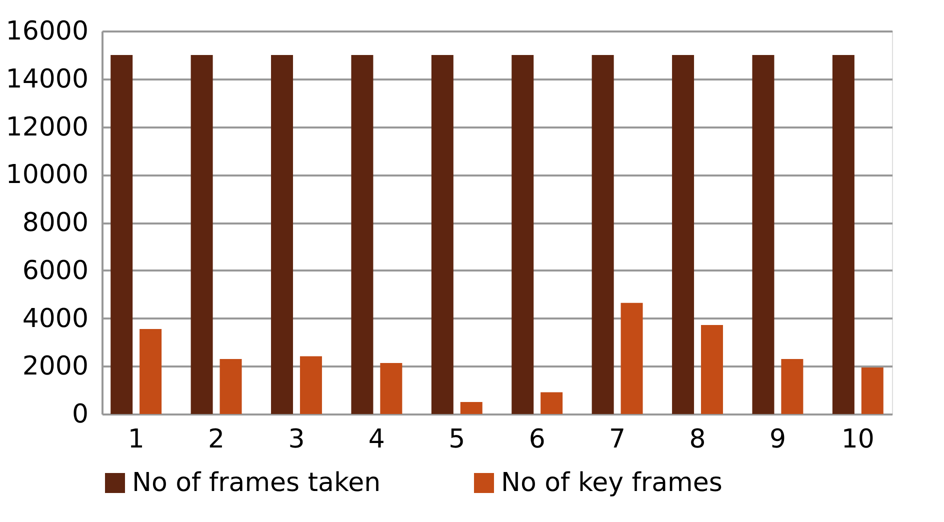  What do you see at coordinates (376, 439) in the screenshot?
I see `x-tick-label: 4` at bounding box center [376, 439].